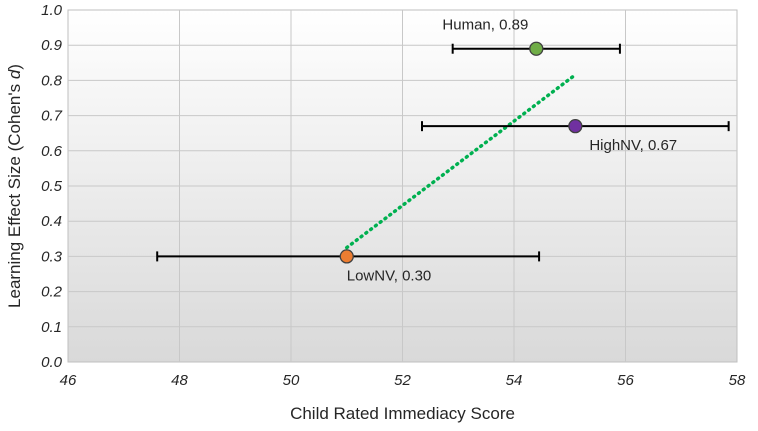 This screenshot has width=758, height=431. I want to click on x-tick-labels: 46 48 50 52 54 56 58, so click(403, 380).